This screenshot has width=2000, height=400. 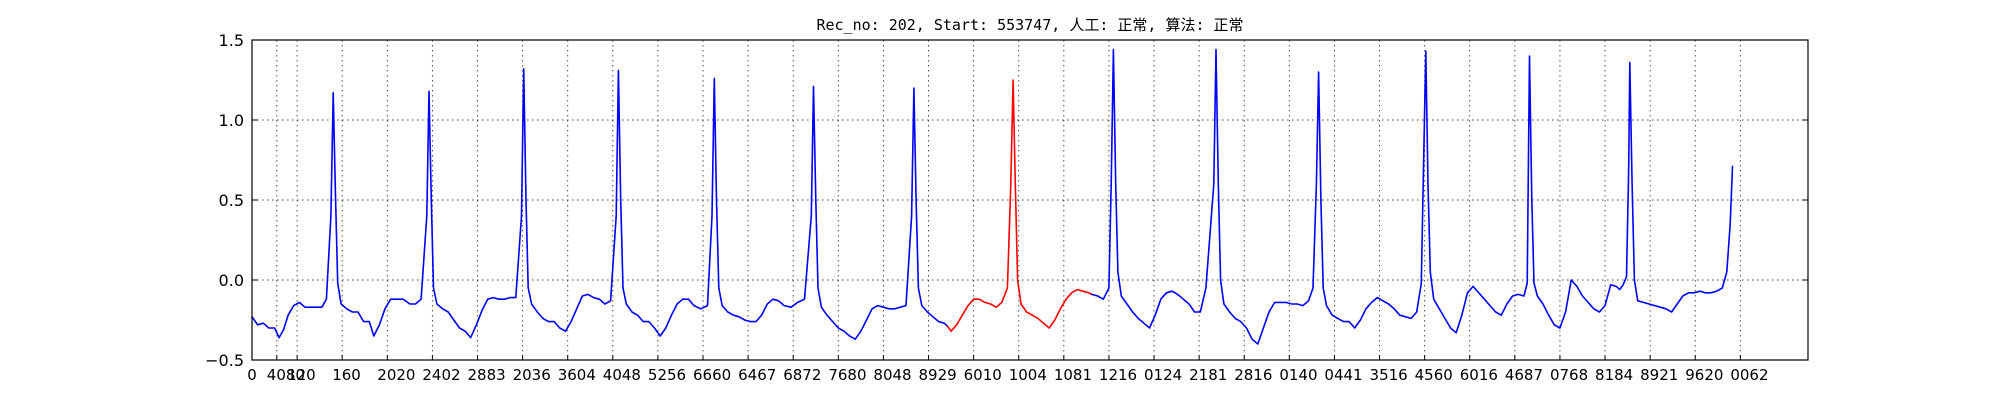 I want to click on x-tick-label: 2816, so click(x=1253, y=375).